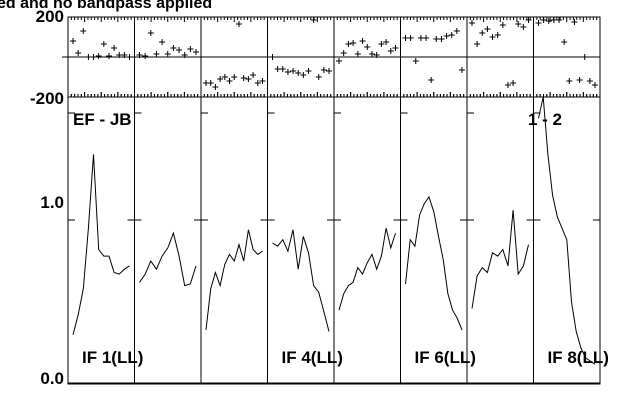 This screenshot has width=636, height=394. Describe the element at coordinates (52, 202) in the screenshot. I see `amp-tick-one: 1.0` at that location.